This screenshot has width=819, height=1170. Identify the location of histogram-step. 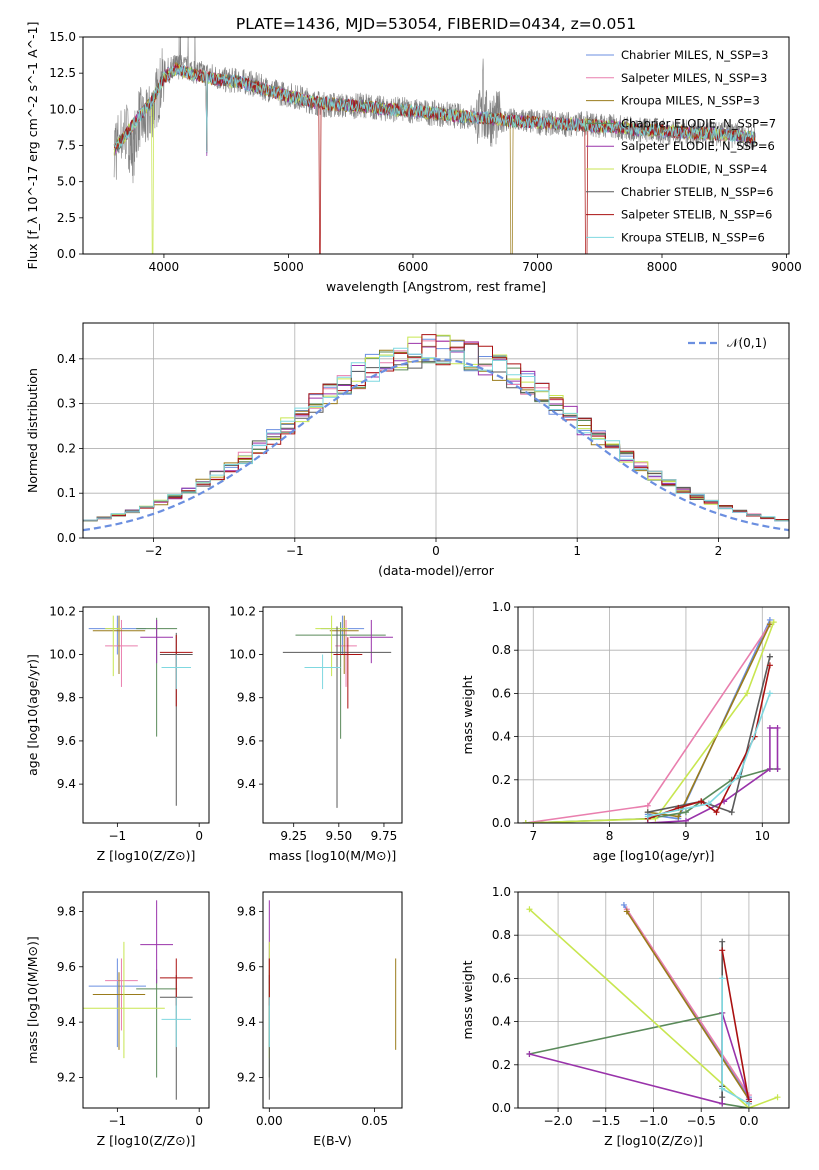
(436, 427).